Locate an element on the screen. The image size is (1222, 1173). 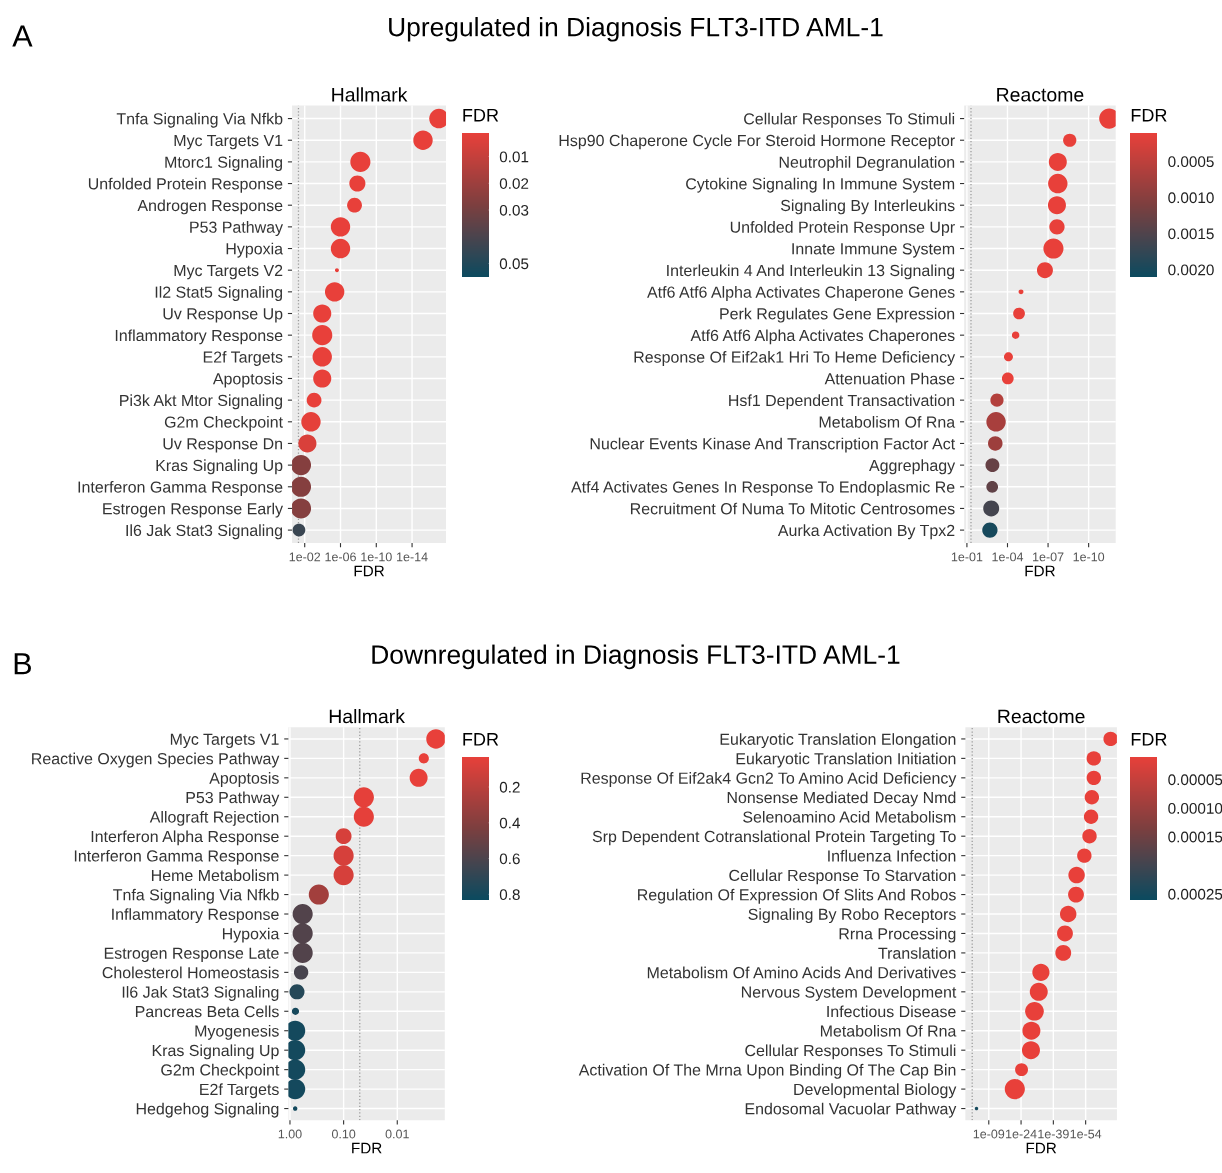
color-bar-label: 0.00015 is located at coordinates (1195, 837).